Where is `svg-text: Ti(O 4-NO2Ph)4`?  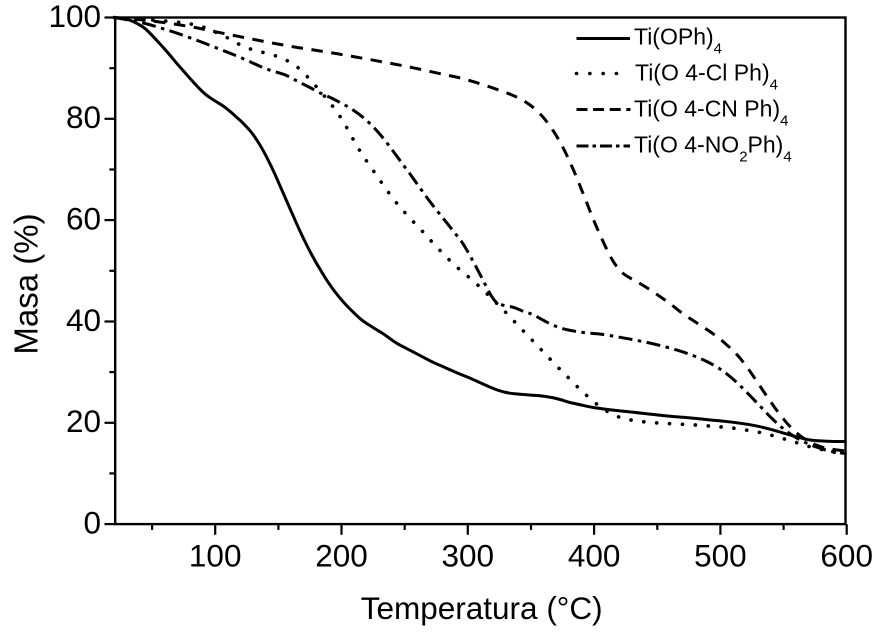
svg-text: Ti(O 4-NO2Ph)4 is located at coordinates (713, 149).